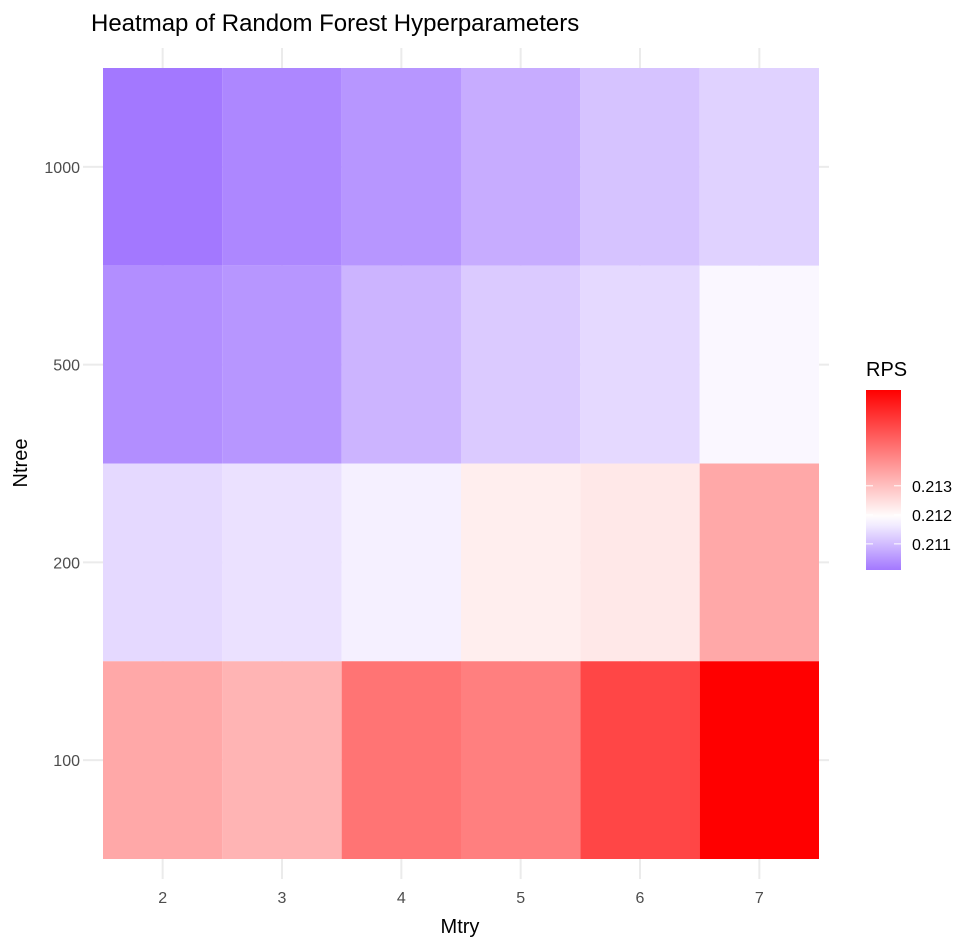 Image resolution: width=980 pixels, height=946 pixels. What do you see at coordinates (759, 898) in the screenshot?
I see `x-tick-label: 7` at bounding box center [759, 898].